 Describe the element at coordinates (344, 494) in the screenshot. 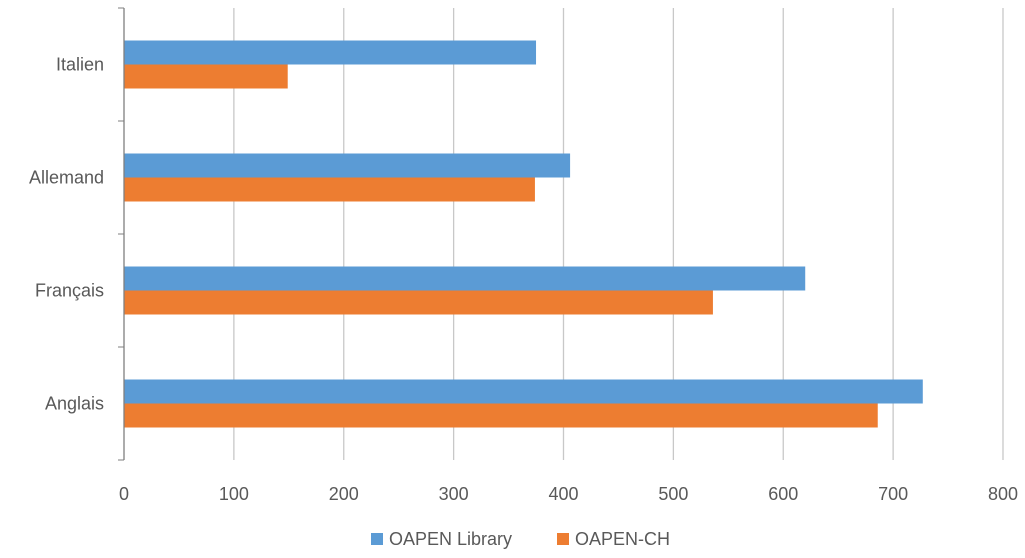

I see `x-tick-label: 200` at that location.